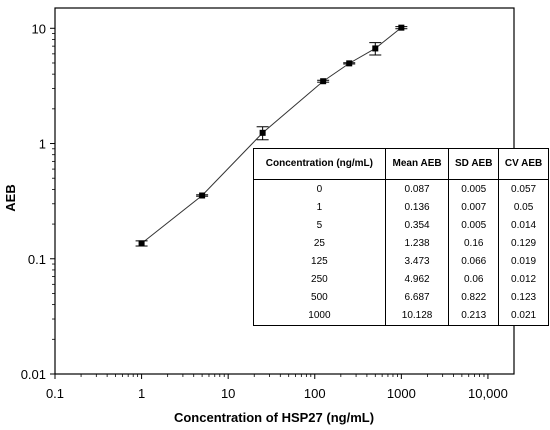 Image resolution: width=550 pixels, height=430 pixels. What do you see at coordinates (39, 28) in the screenshot?
I see `y-tick-label: 10` at bounding box center [39, 28].